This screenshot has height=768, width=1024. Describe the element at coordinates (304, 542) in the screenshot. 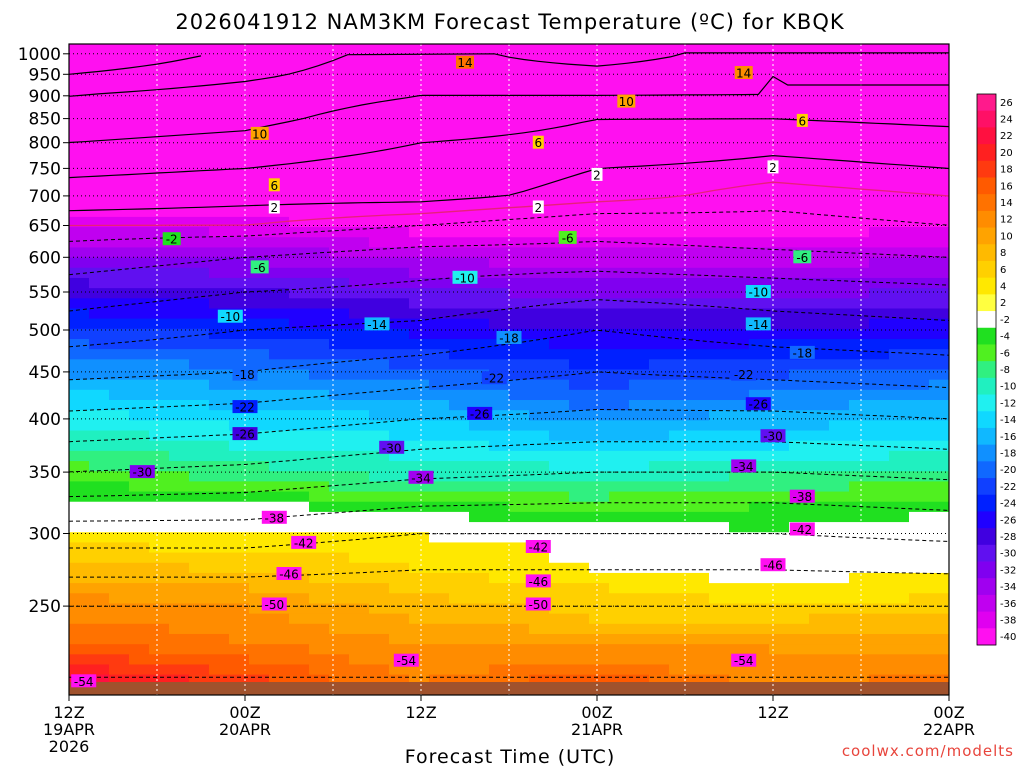

I see `contour-label-bg` at that location.